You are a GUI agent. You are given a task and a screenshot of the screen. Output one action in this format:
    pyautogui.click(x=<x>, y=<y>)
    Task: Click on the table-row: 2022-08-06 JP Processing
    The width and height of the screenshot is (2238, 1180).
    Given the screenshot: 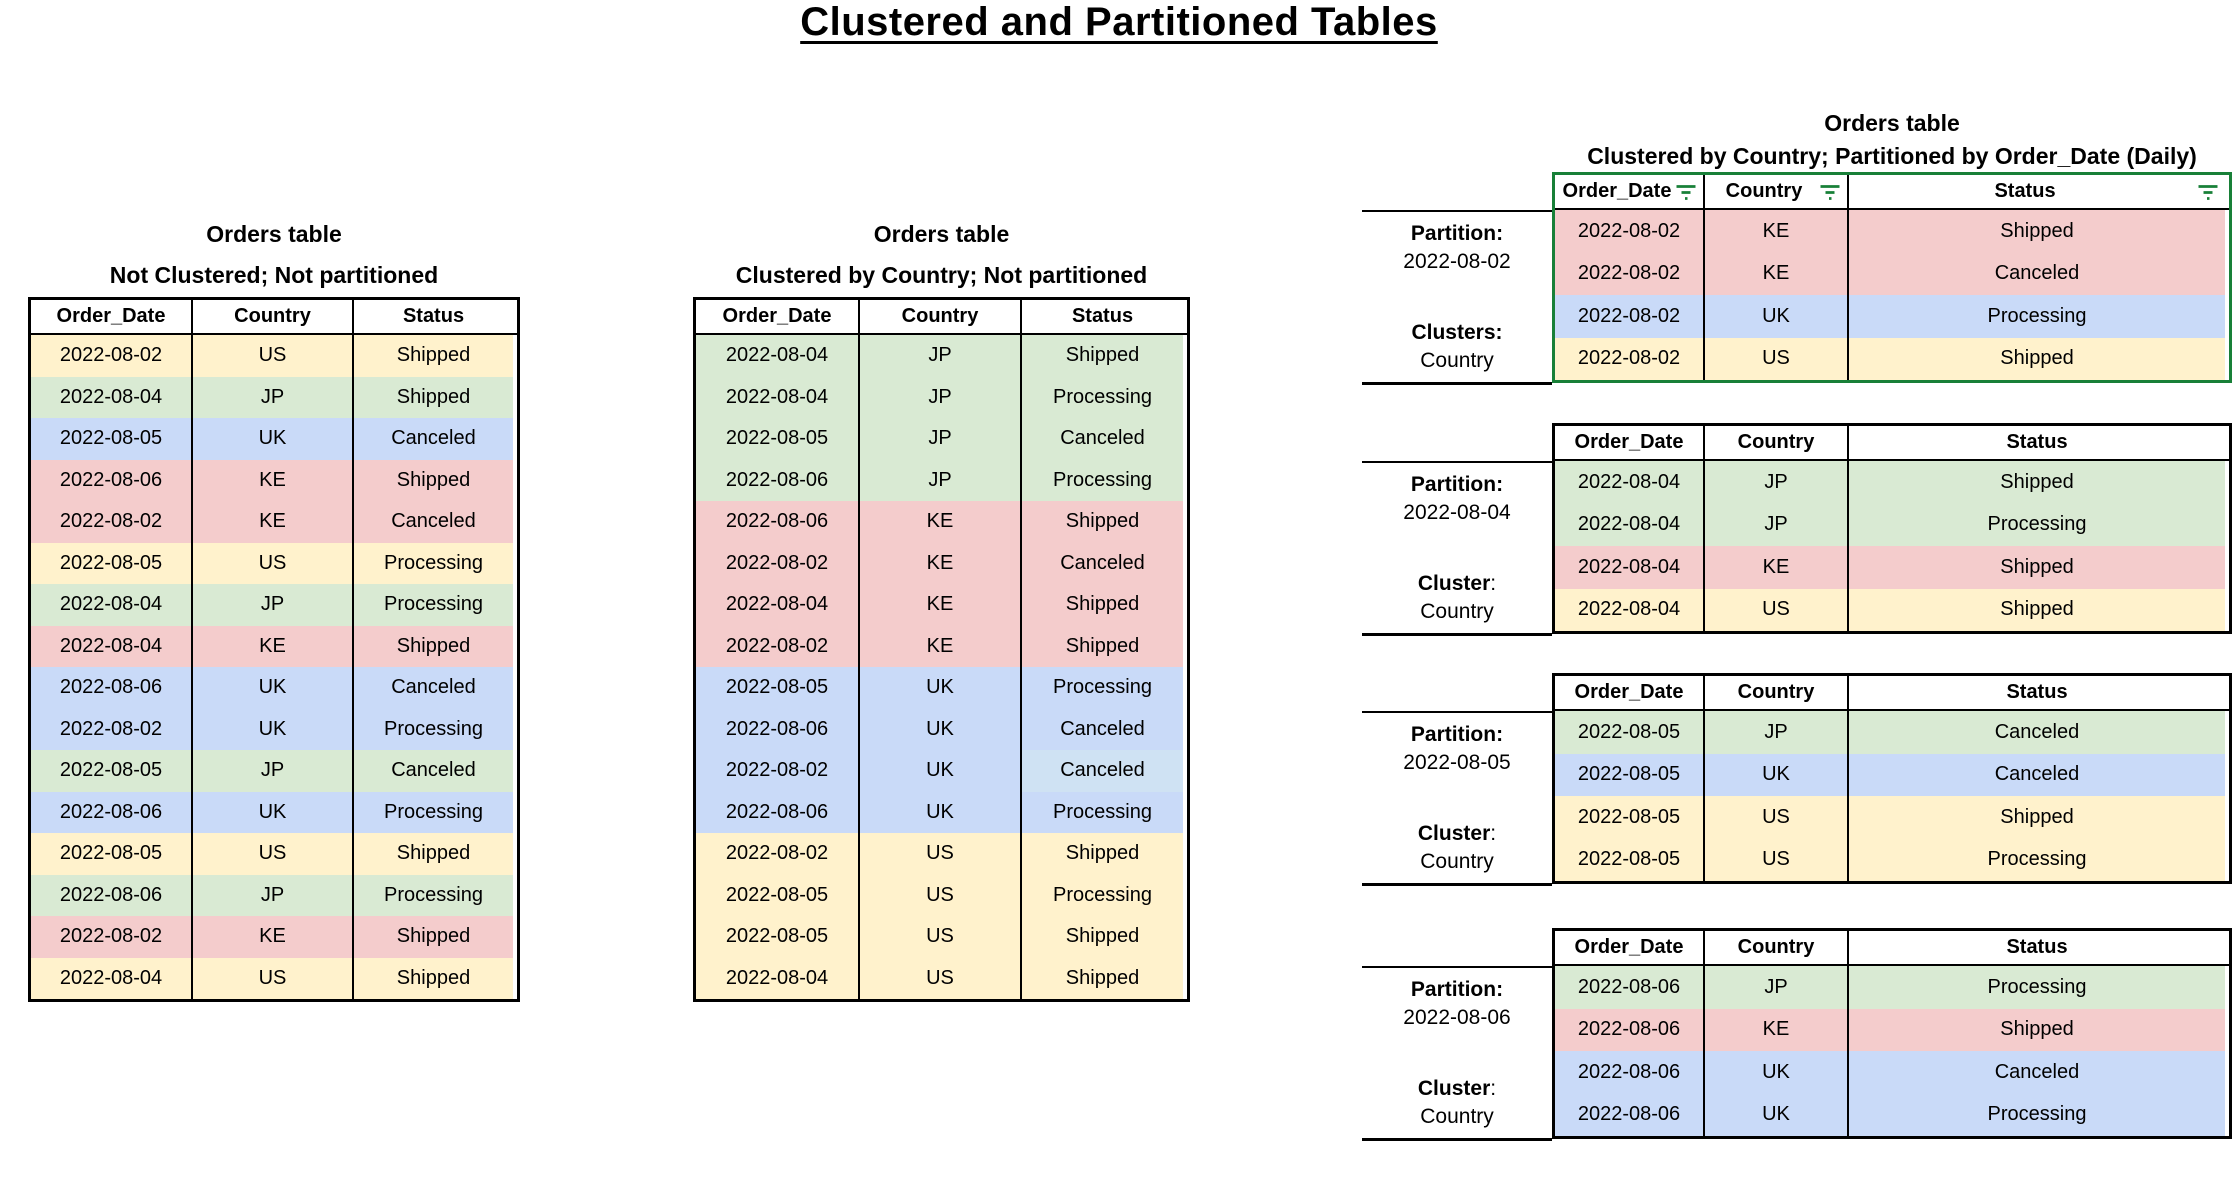 What is the action you would take?
    pyautogui.click(x=274, y=895)
    